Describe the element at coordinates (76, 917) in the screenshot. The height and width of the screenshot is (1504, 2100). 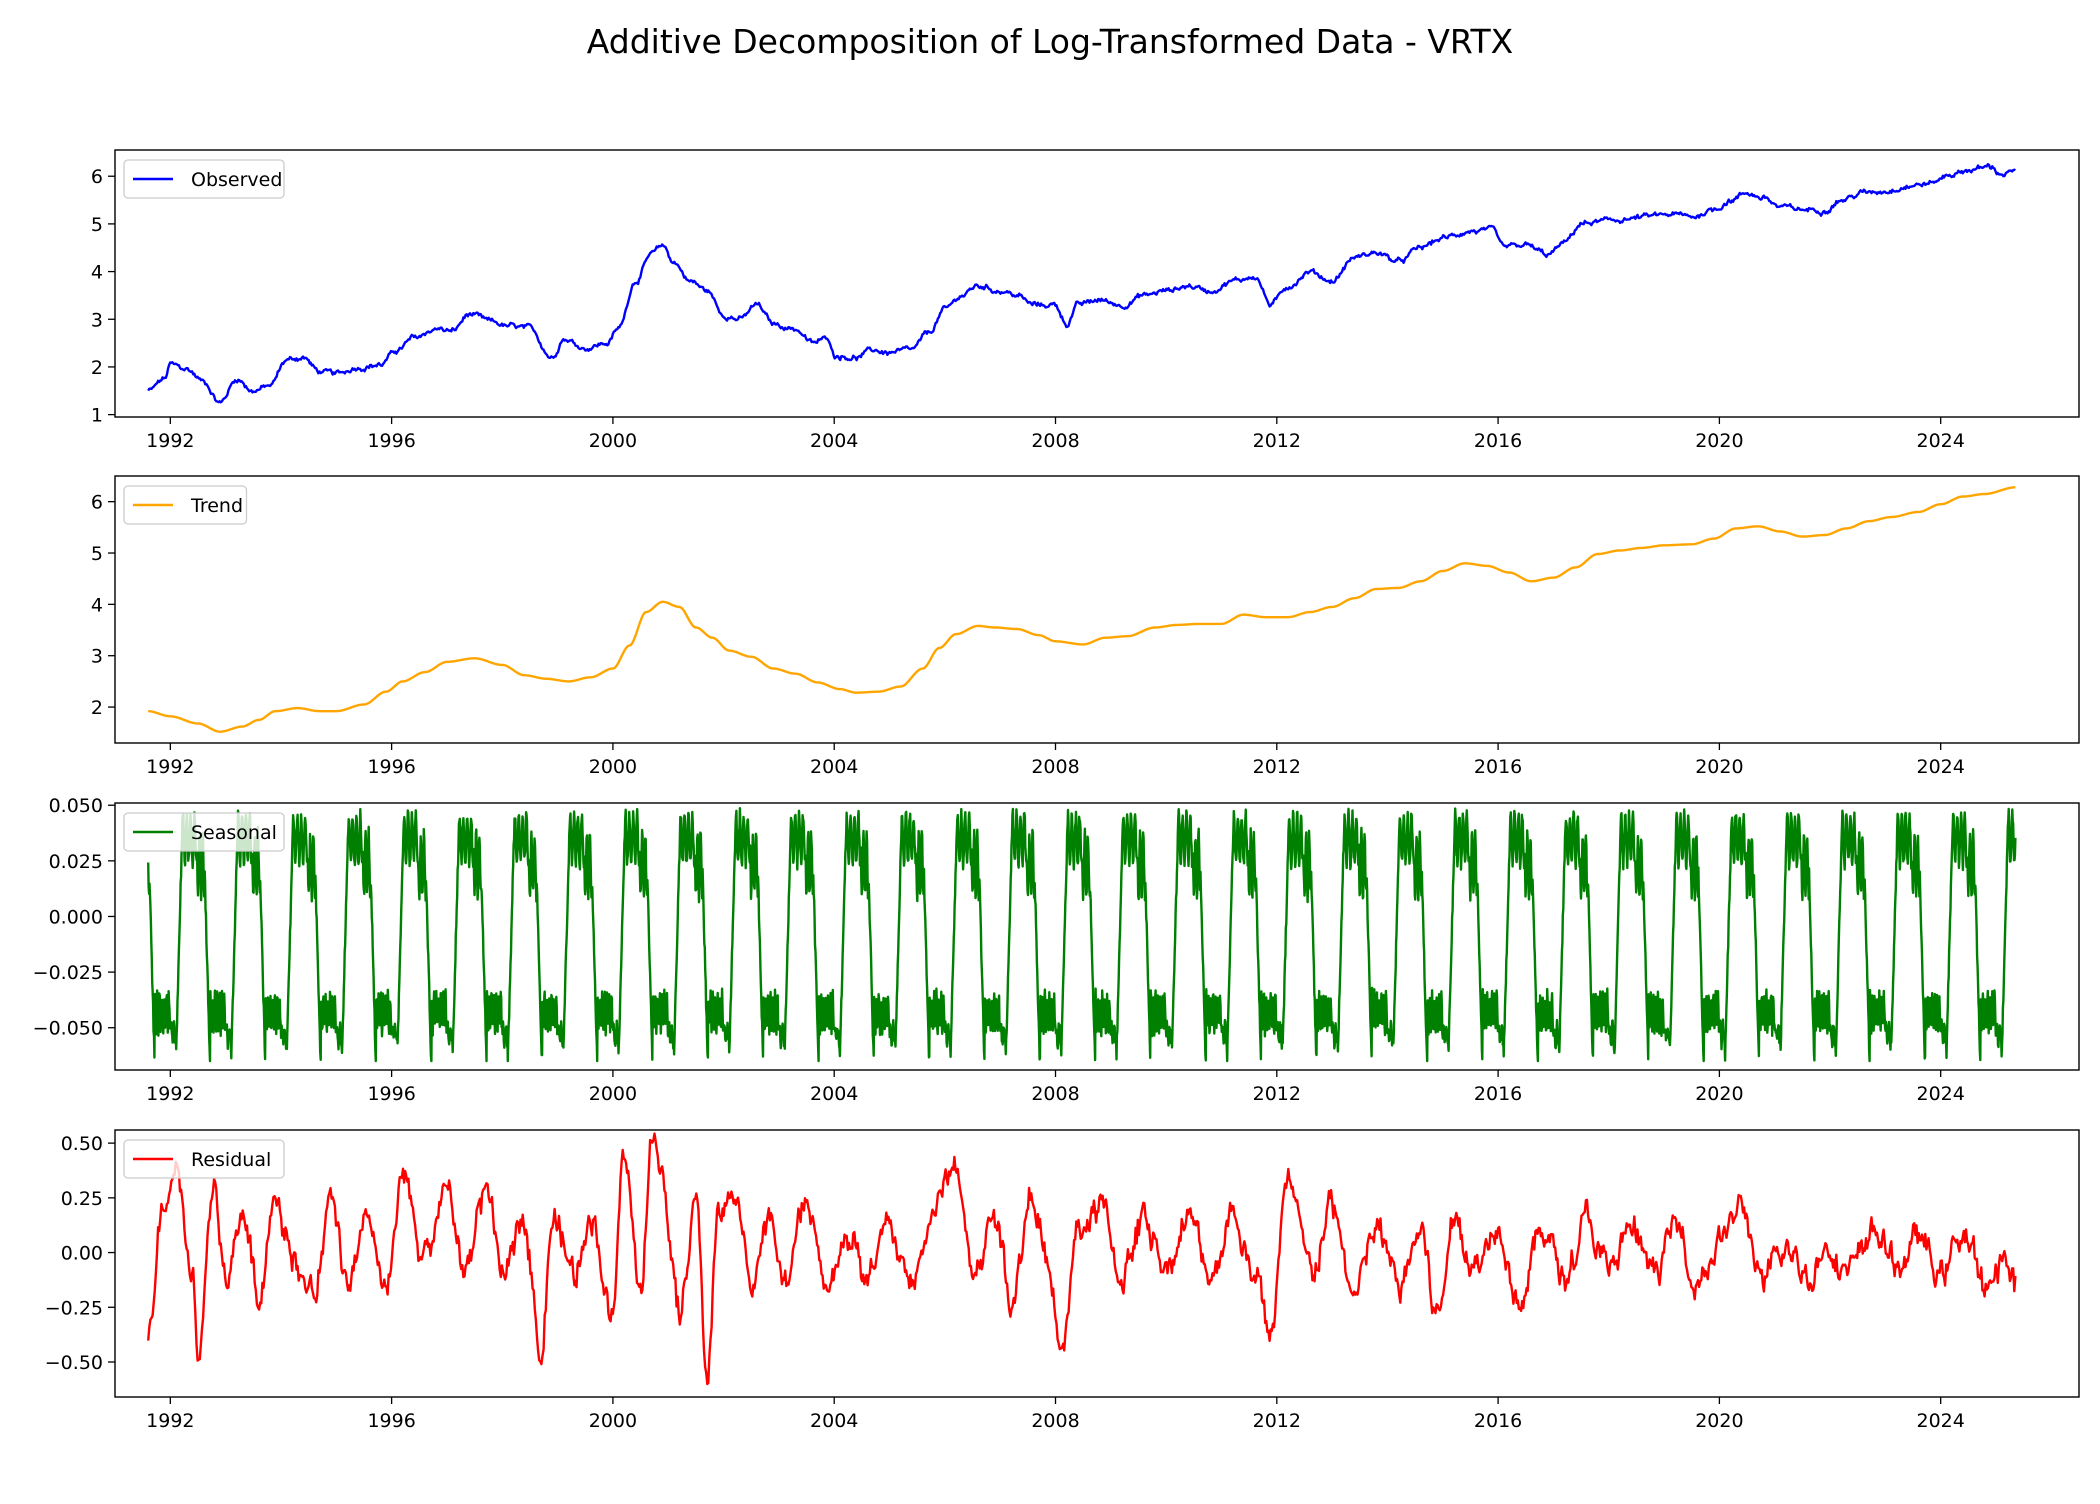
I see `y-tick-label: 0.000` at that location.